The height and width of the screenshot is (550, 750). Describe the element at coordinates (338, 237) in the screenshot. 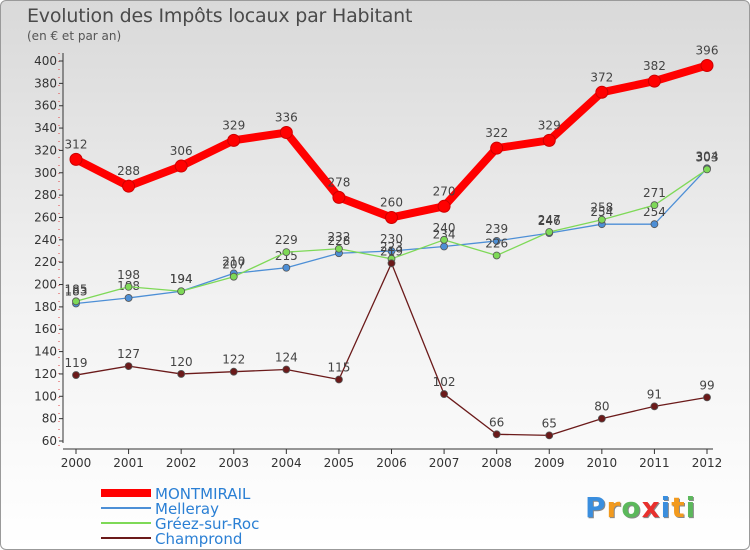

I see `data-label: 232` at that location.